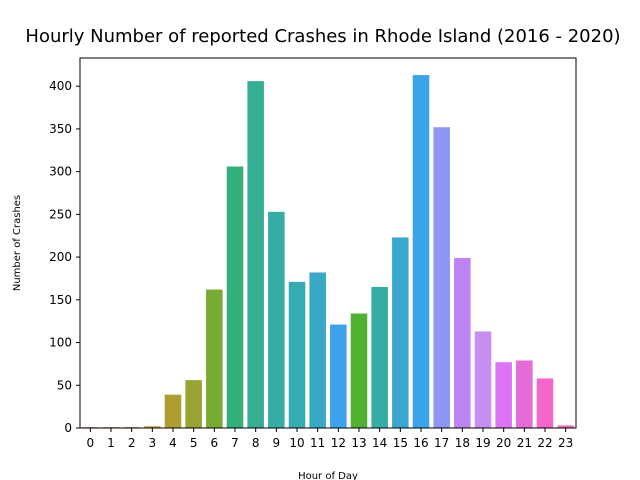  I want to click on x-tick-label: 10, so click(296, 443).